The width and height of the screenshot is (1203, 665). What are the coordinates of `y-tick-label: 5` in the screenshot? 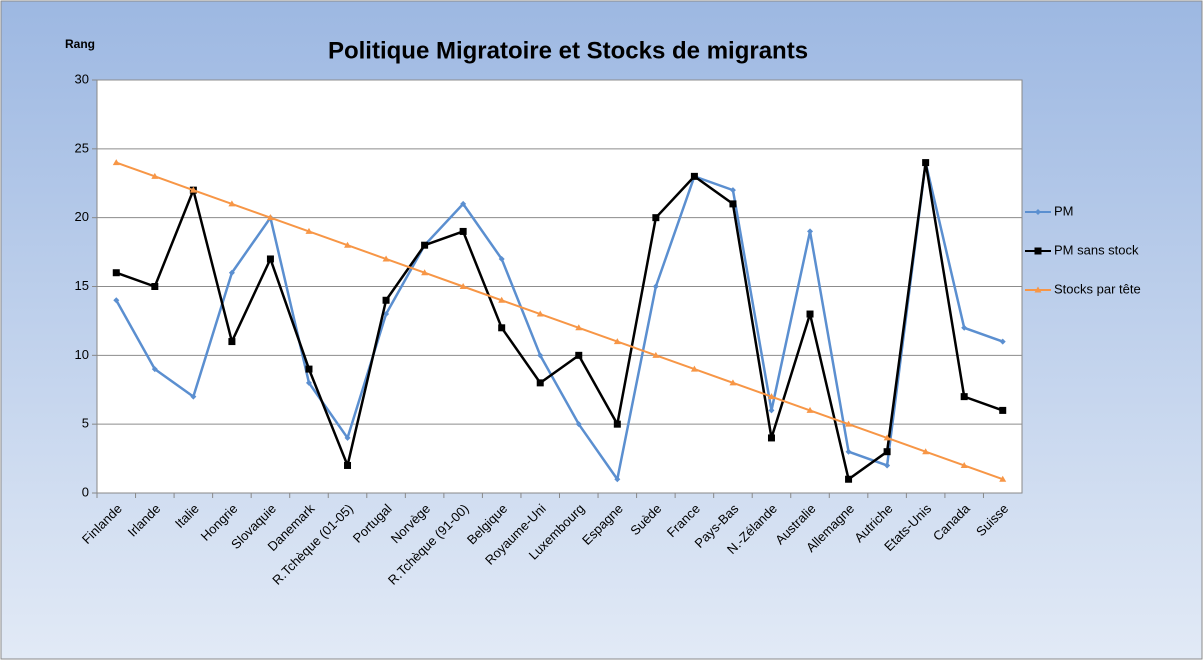 It's located at (85, 423).